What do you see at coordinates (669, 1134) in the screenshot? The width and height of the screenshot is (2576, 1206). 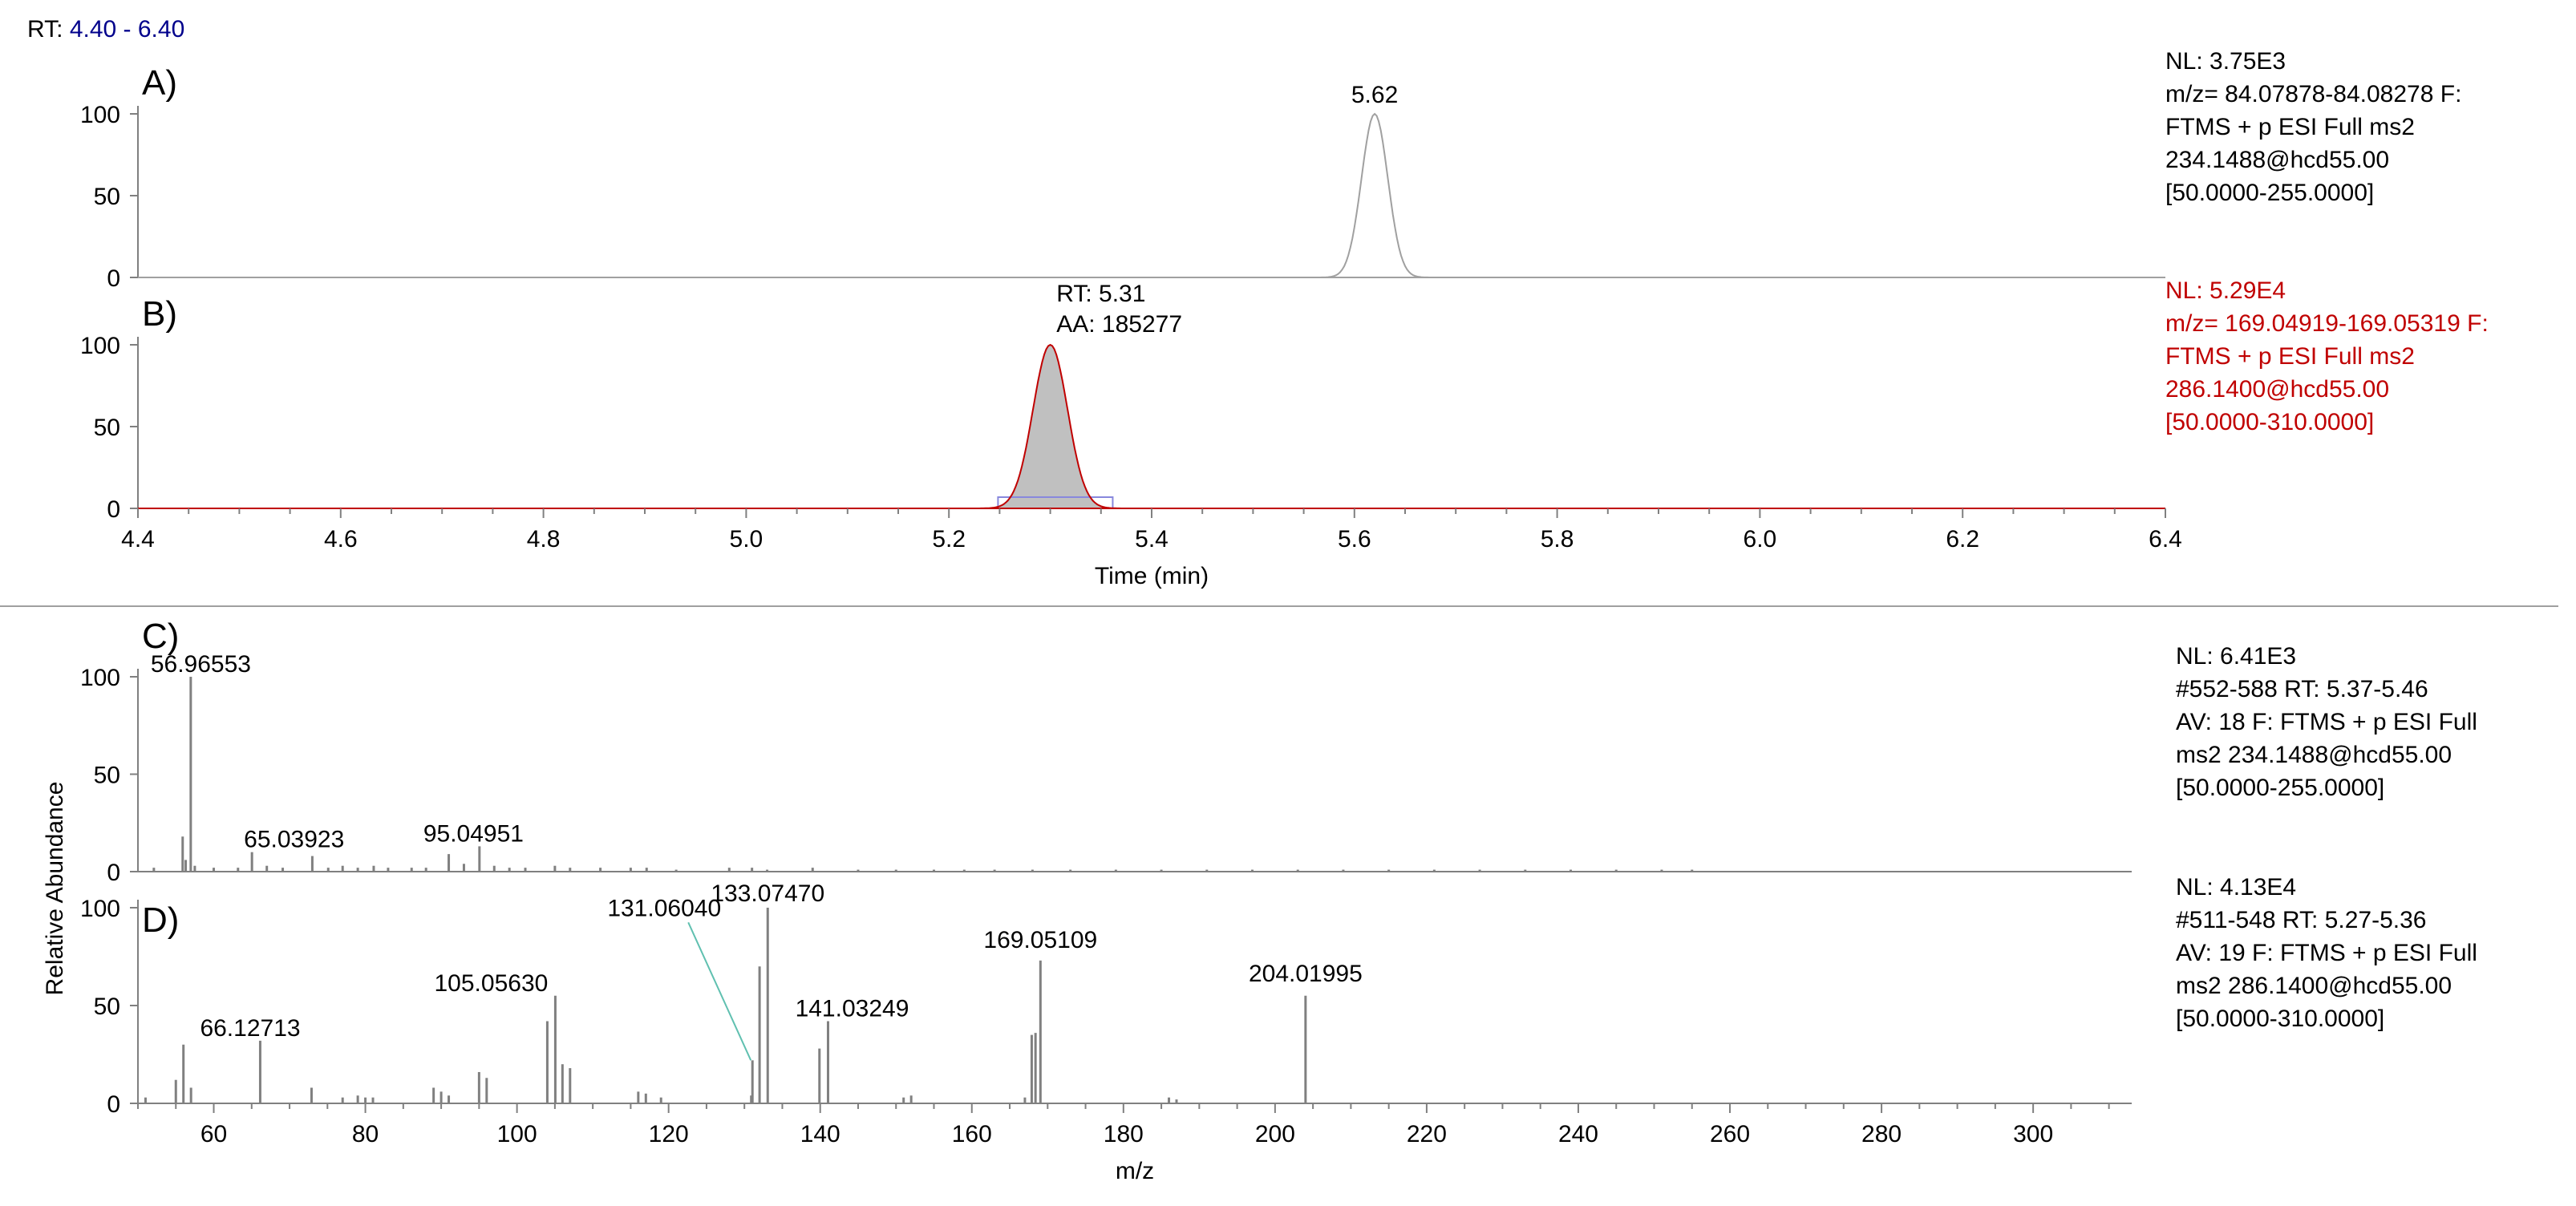 I see `x-tick-label: 120` at bounding box center [669, 1134].